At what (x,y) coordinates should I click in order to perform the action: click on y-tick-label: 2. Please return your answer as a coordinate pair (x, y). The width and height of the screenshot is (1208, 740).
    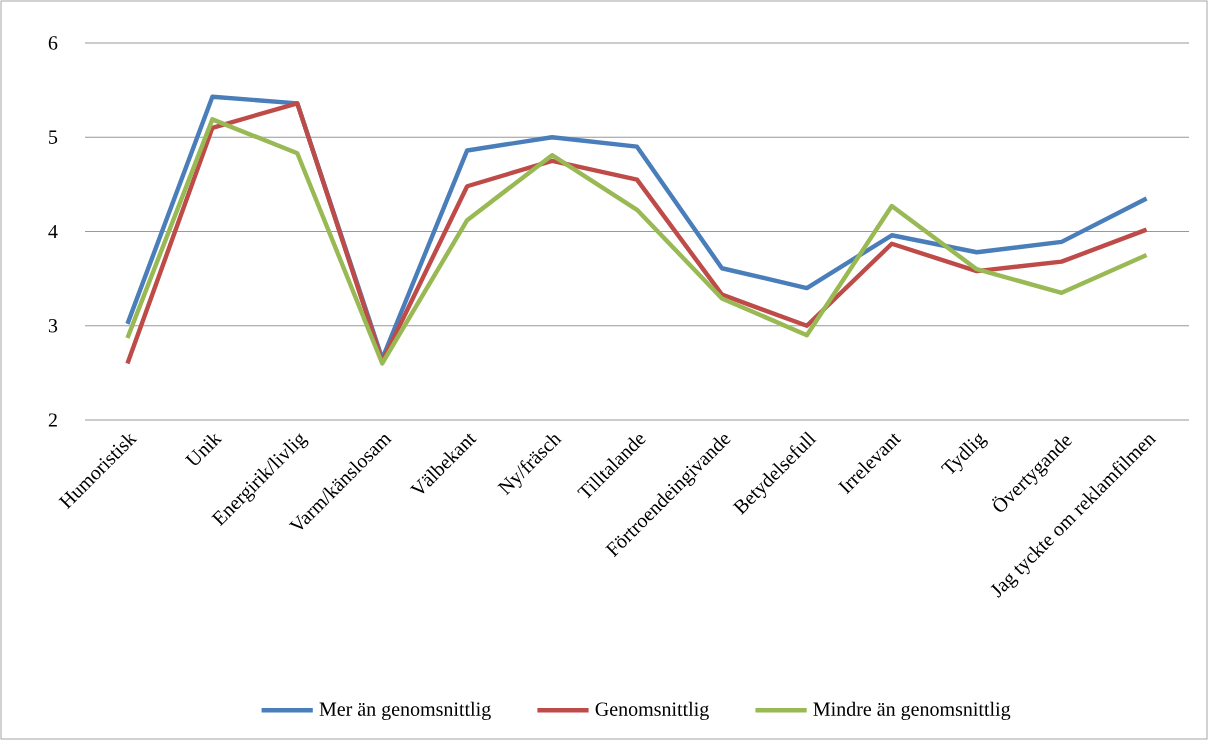
    Looking at the image, I should click on (52, 420).